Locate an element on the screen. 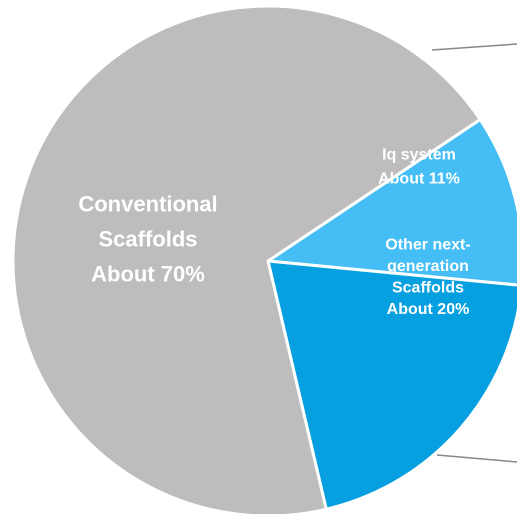  slice-label-1: Other next-generation Scaffolds About 20% is located at coordinates (427, 277).